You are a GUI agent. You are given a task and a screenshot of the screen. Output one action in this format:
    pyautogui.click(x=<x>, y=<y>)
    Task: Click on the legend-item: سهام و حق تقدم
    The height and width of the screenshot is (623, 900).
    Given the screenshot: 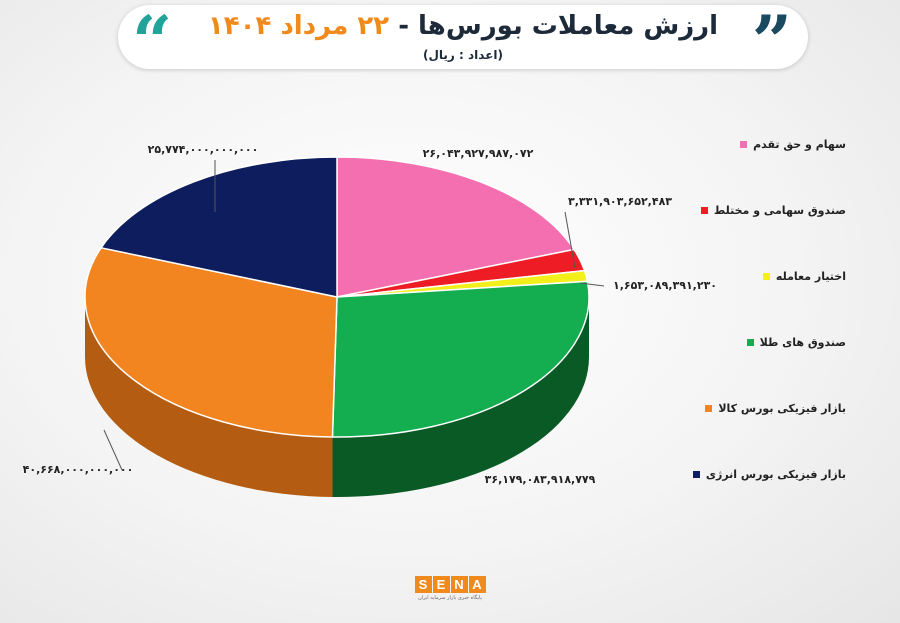 What is the action you would take?
    pyautogui.click(x=793, y=144)
    